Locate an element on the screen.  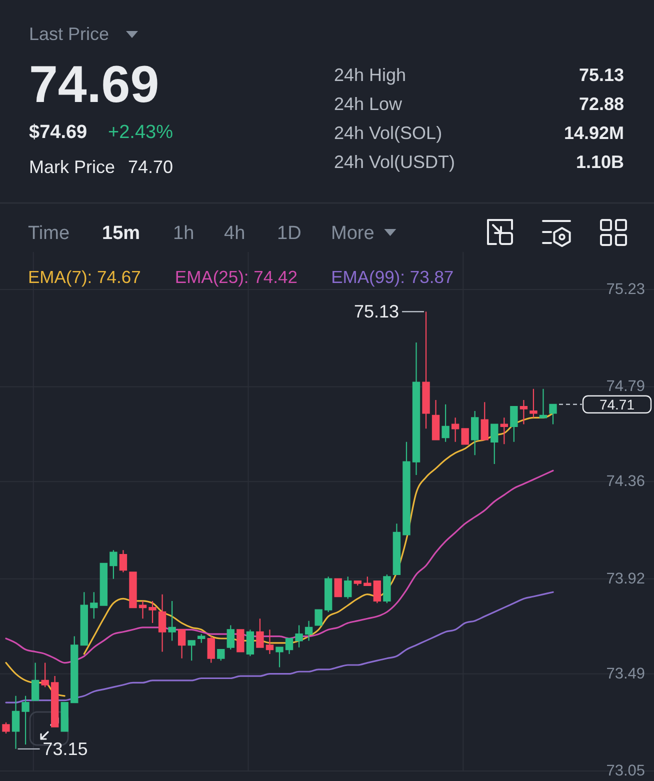
line-series is located at coordinates (279, 647).